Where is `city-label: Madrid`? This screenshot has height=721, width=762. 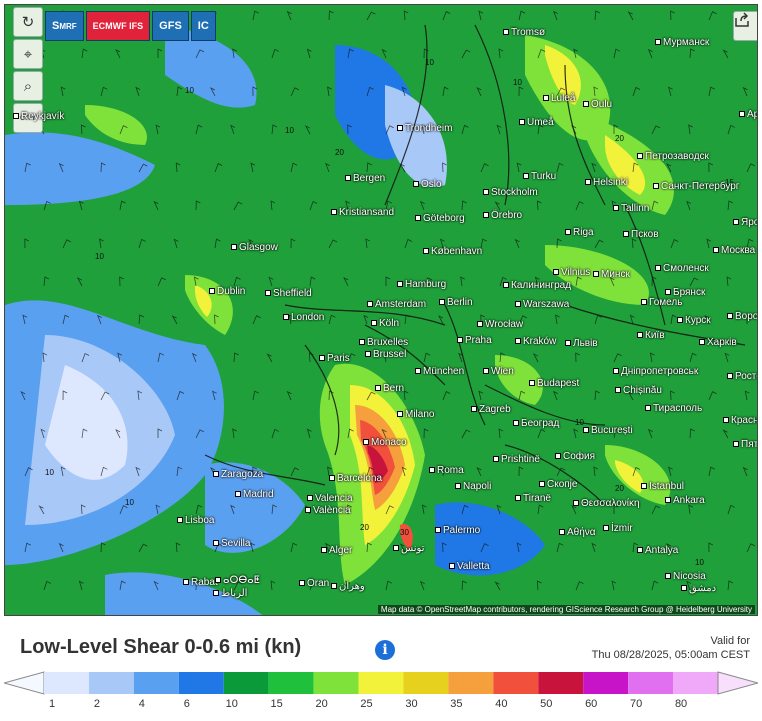 city-label: Madrid is located at coordinates (254, 494).